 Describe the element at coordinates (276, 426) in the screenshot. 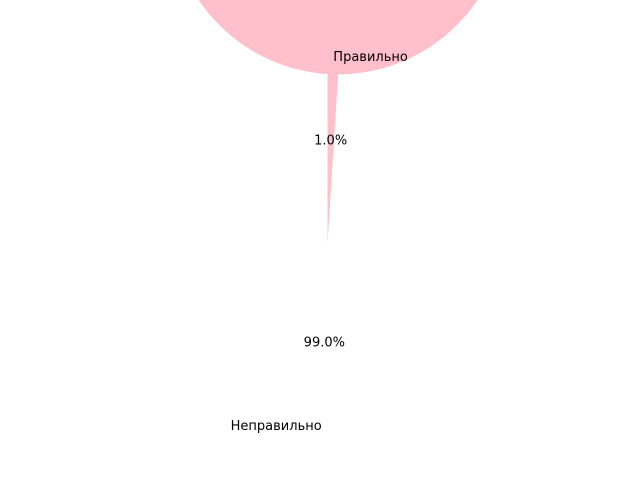

I see `pie-category-label-2: Неправильно` at that location.